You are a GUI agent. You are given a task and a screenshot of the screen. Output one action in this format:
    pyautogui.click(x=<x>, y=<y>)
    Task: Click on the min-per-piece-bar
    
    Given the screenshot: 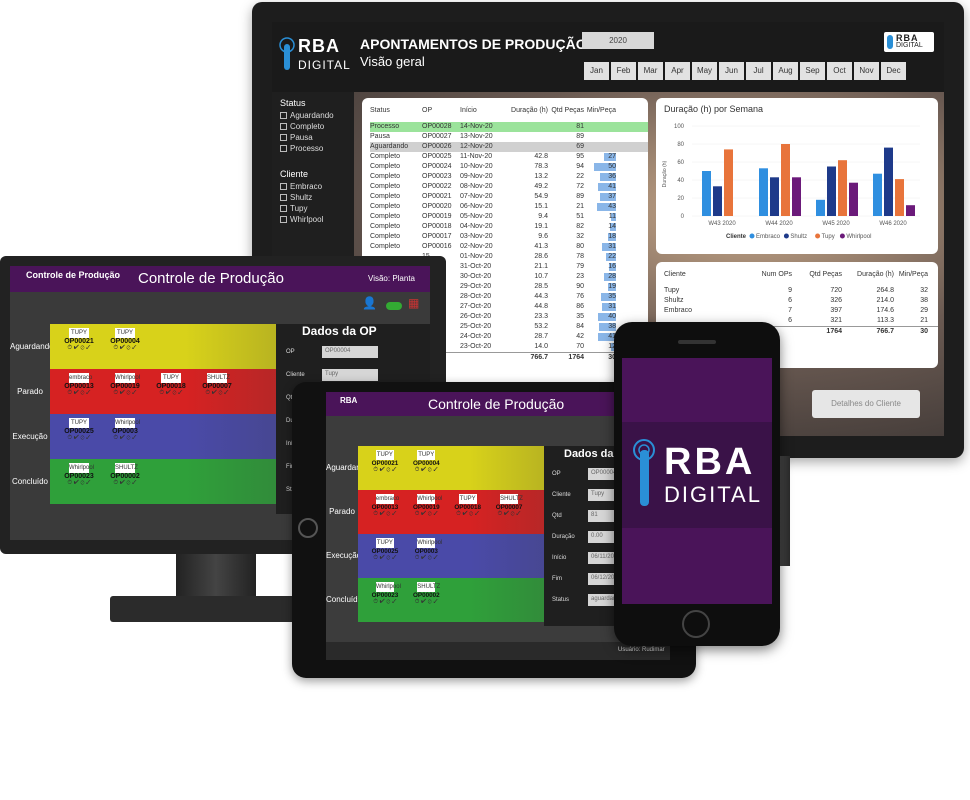 What is the action you would take?
    pyautogui.click(x=609, y=277)
    